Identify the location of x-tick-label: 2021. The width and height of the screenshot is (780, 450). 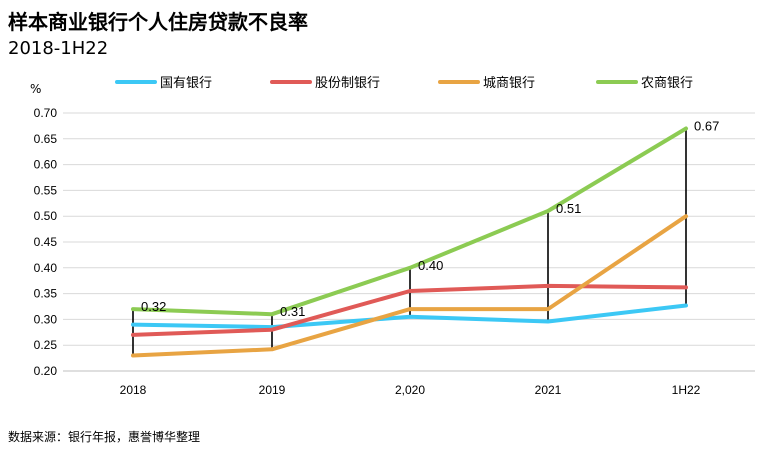
(548, 390).